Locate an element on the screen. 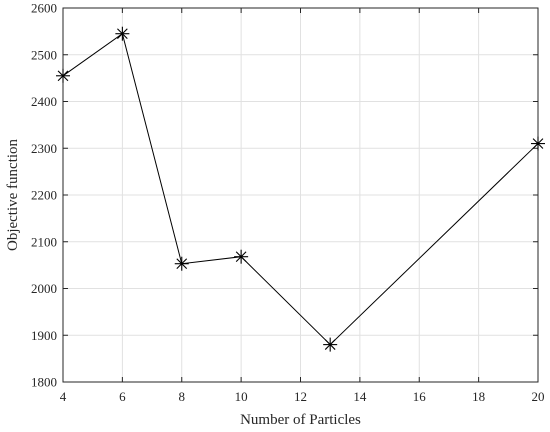 This screenshot has height=432, width=550. x-tick-label: 10 is located at coordinates (241, 396).